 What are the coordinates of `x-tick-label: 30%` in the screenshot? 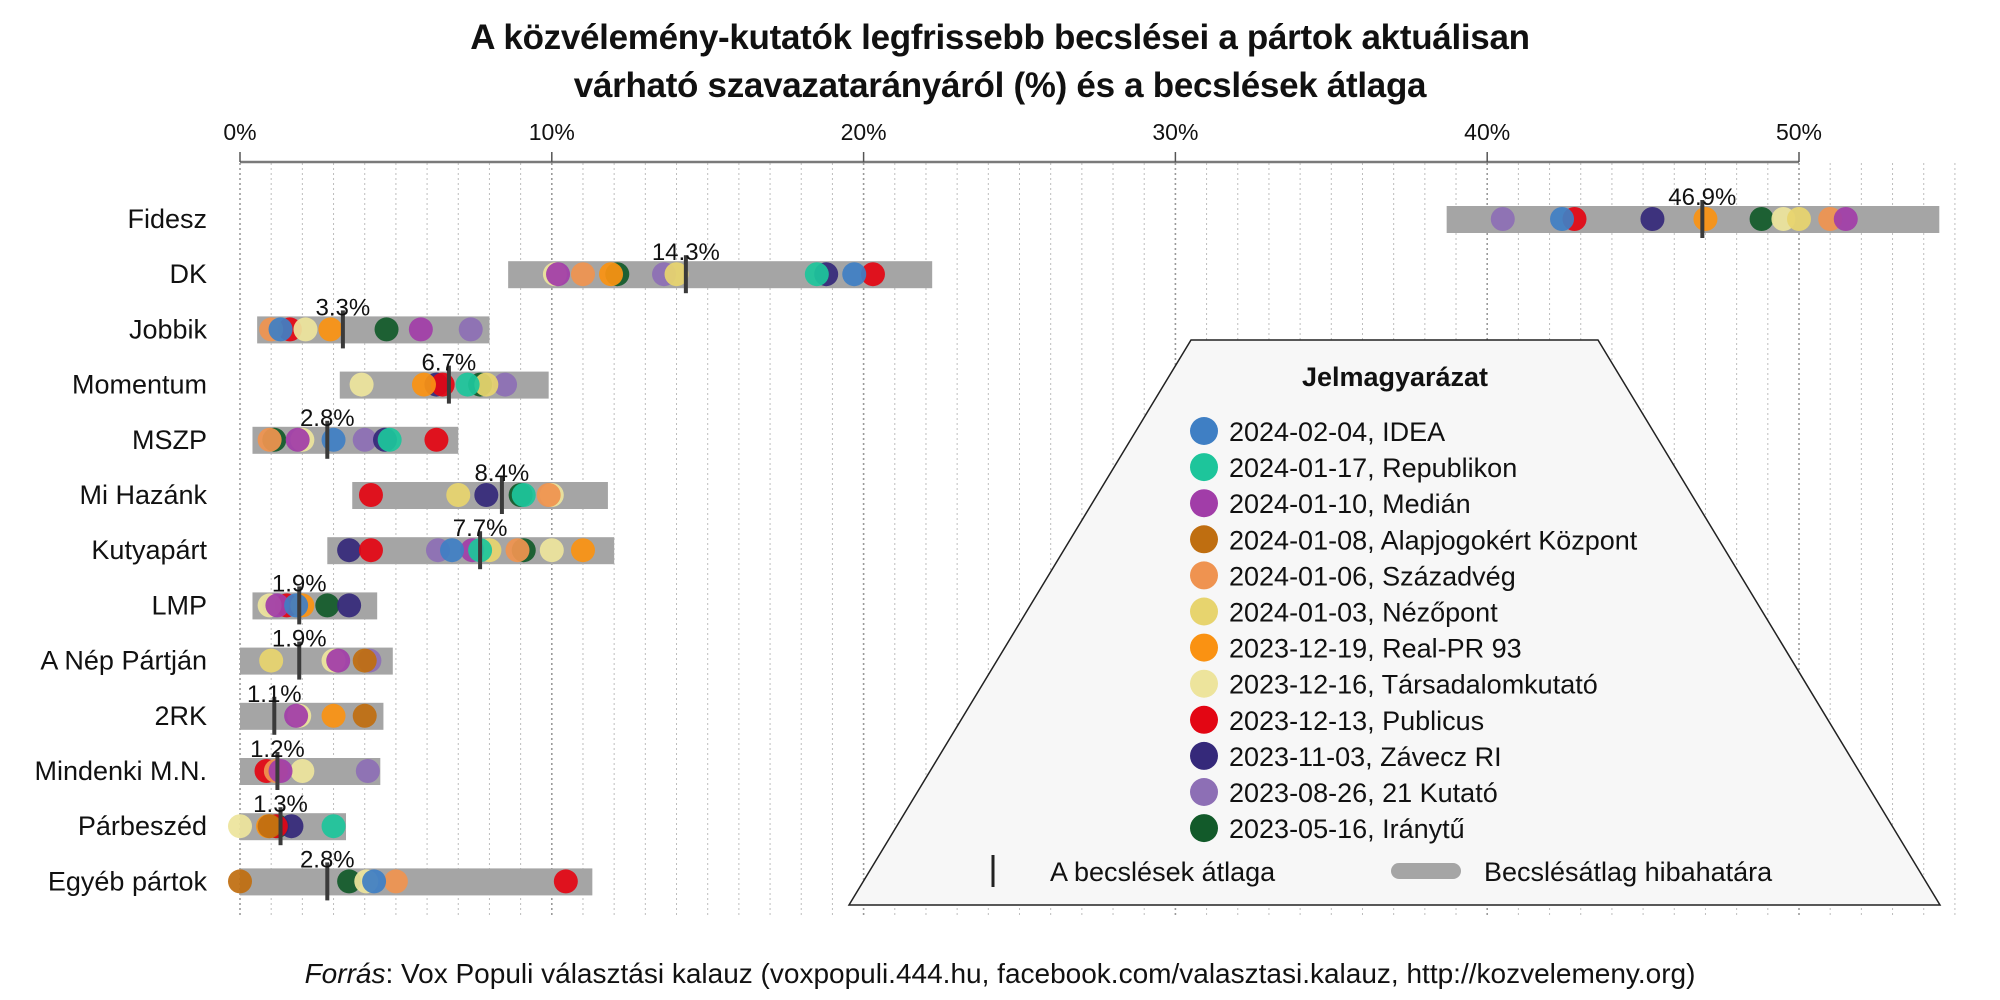 It's located at (1175, 132).